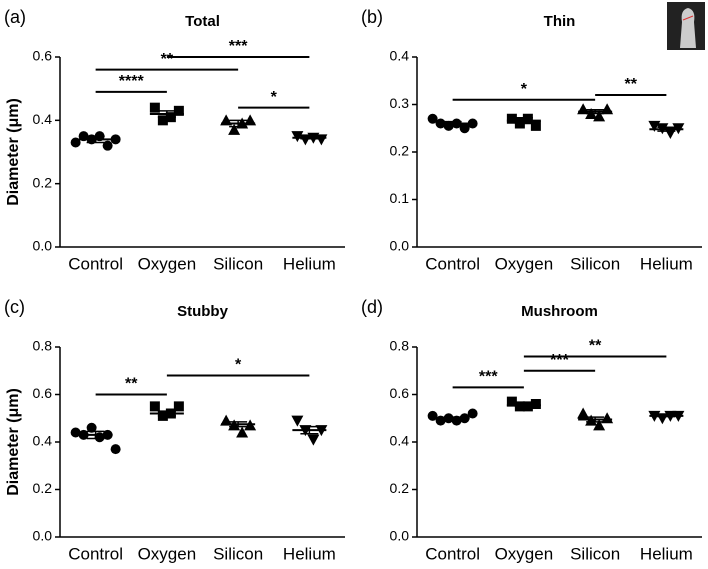  Describe the element at coordinates (202, 311) in the screenshot. I see `chart-title: Stubby` at that location.